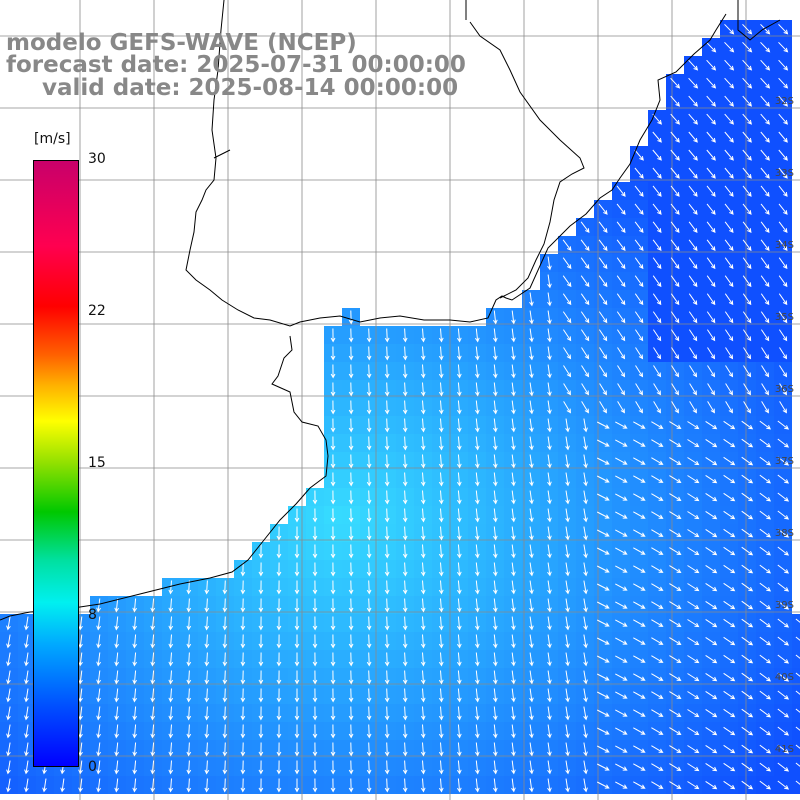 This screenshot has height=800, width=800. I want to click on colorbar-unit: [m/s], so click(52, 139).